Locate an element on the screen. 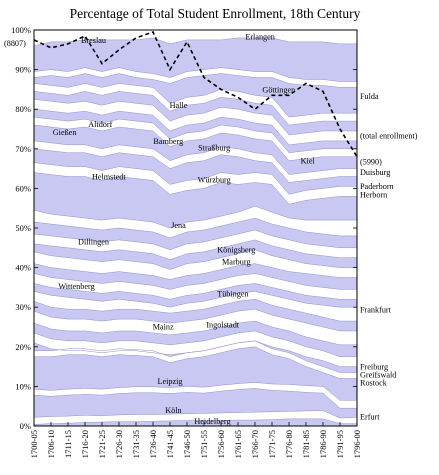  side-label-erfurt: Erfurt is located at coordinates (370, 416).